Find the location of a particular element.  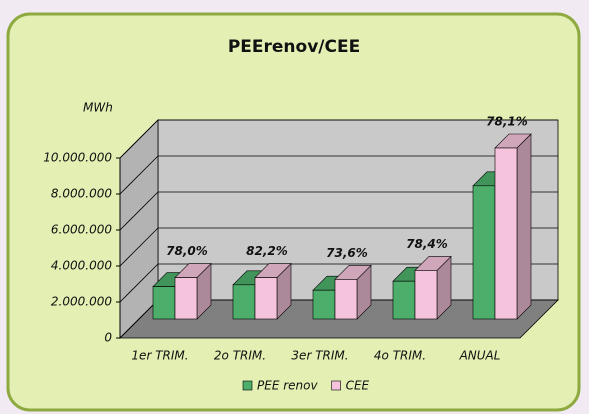

y-tick-label: 2.000.000 is located at coordinates (81, 302).